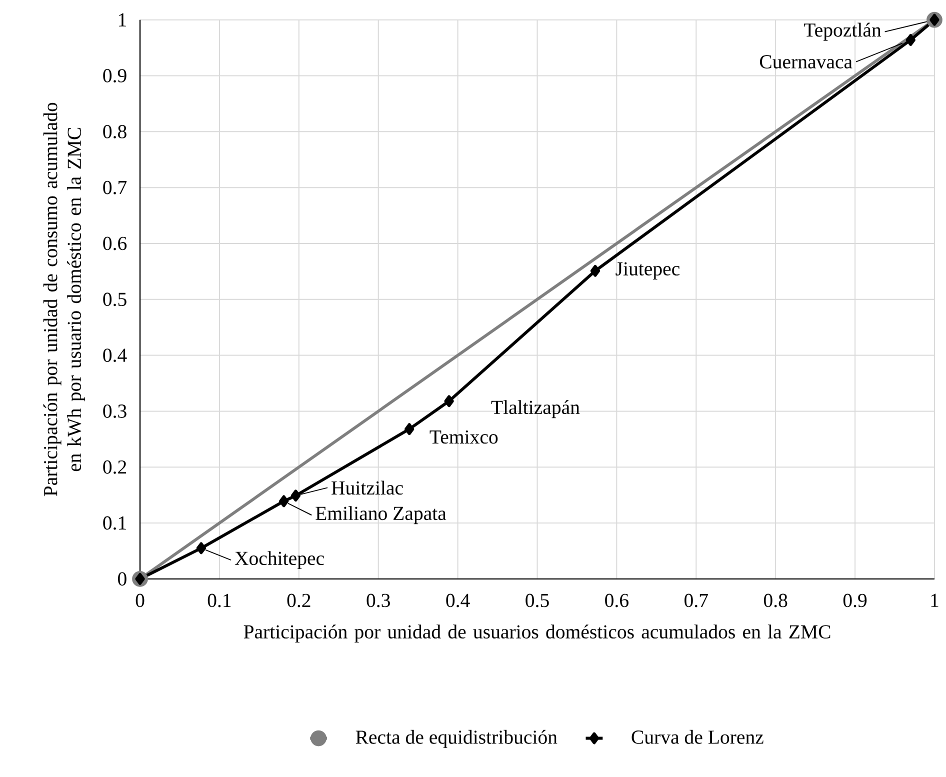 The image size is (946, 777). What do you see at coordinates (114, 76) in the screenshot?
I see `y-tick-label: 0.9` at bounding box center [114, 76].